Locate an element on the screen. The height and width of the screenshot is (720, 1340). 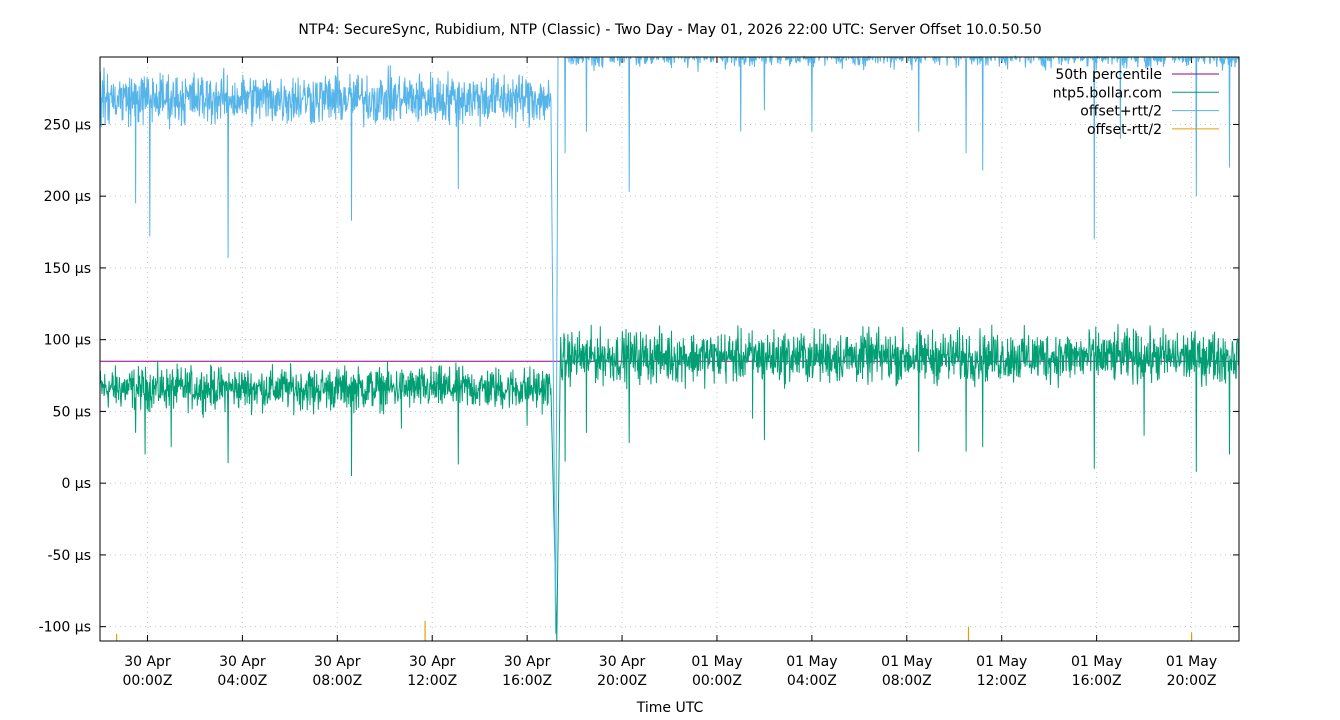
y-tick-label: 0 µs is located at coordinates (76, 484).